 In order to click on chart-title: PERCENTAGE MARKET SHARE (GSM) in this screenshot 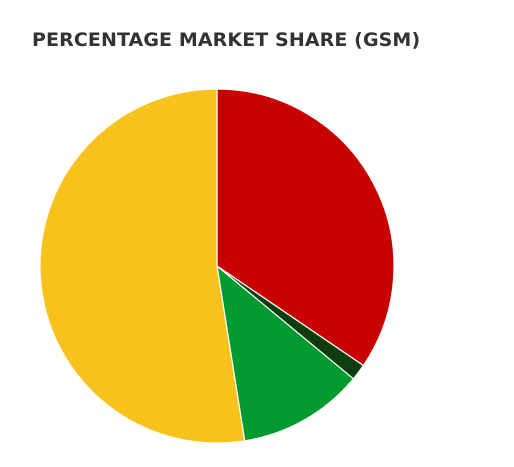, I will do `click(226, 40)`.